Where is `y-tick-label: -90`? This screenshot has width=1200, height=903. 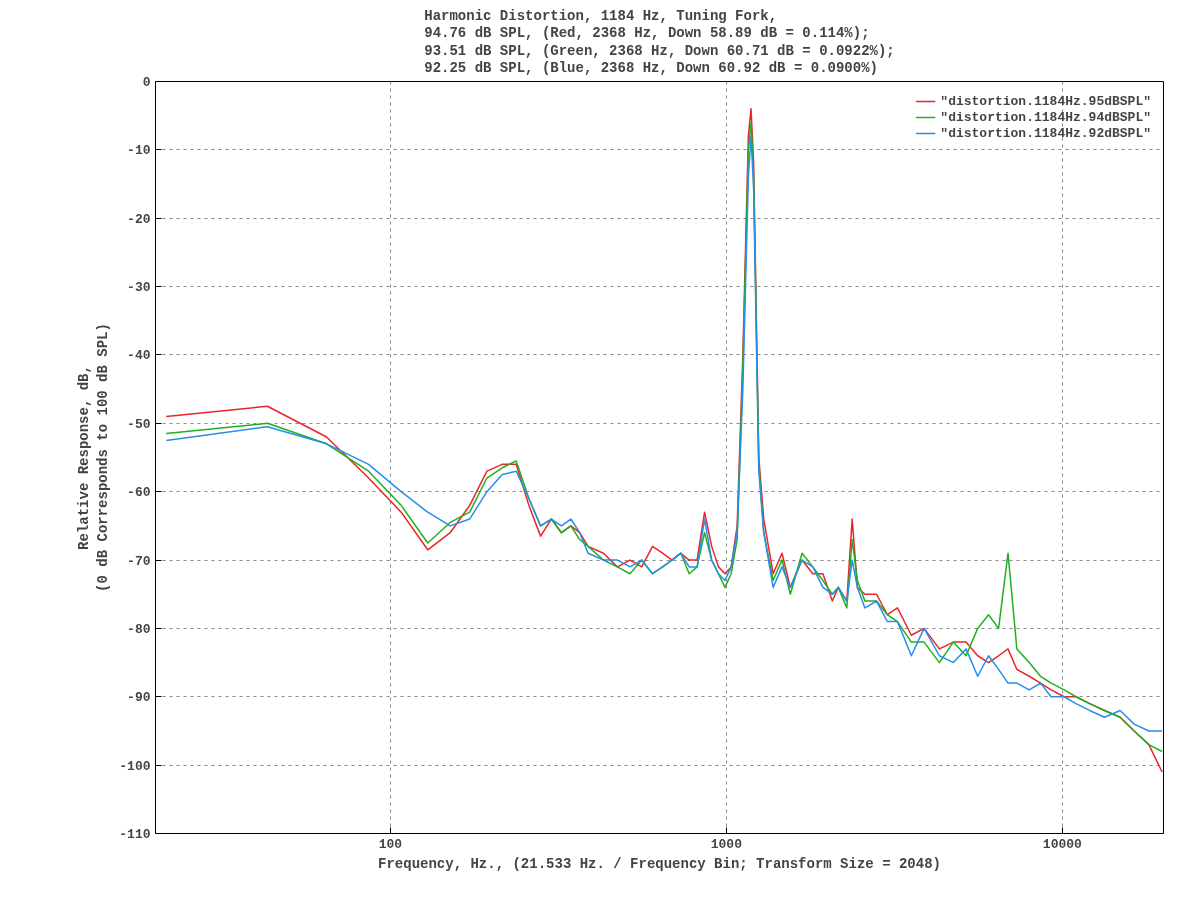
y-tick-label: -90 is located at coordinates (139, 698).